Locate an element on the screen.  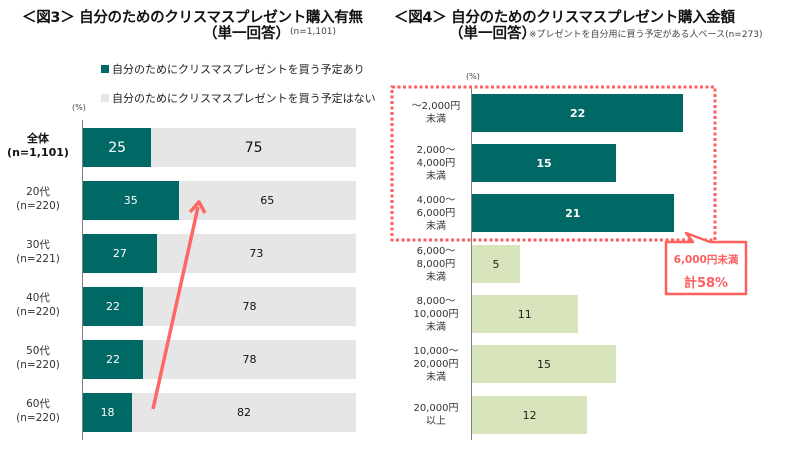
left-chart-subtitle: （単一回答） is located at coordinates (246, 34).